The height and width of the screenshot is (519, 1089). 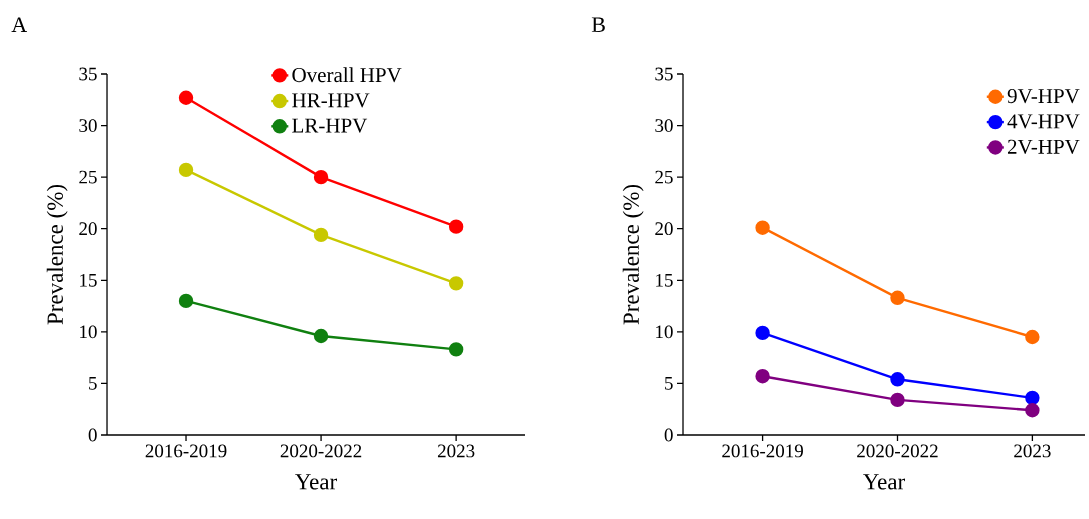 I want to click on legend-label: HR-HPV, so click(x=331, y=100).